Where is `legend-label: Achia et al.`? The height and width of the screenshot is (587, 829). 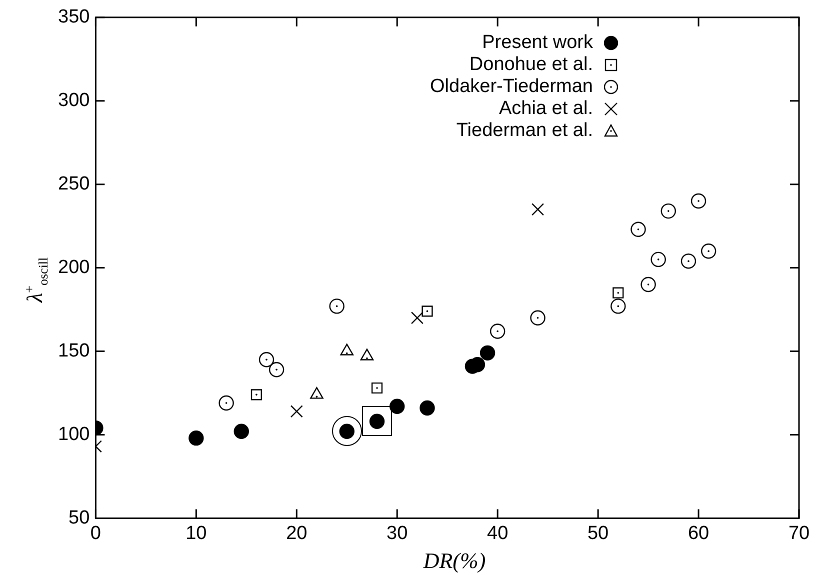 legend-label: Achia et al. is located at coordinates (546, 109).